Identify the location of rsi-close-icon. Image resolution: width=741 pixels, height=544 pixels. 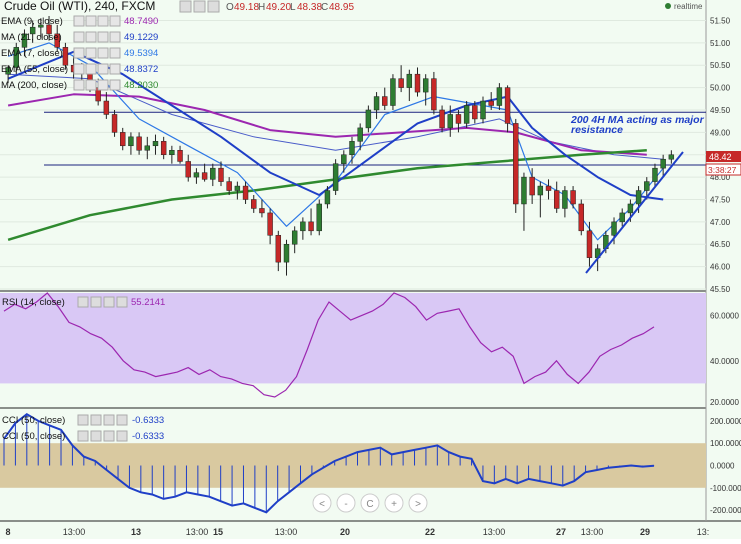
(109, 302).